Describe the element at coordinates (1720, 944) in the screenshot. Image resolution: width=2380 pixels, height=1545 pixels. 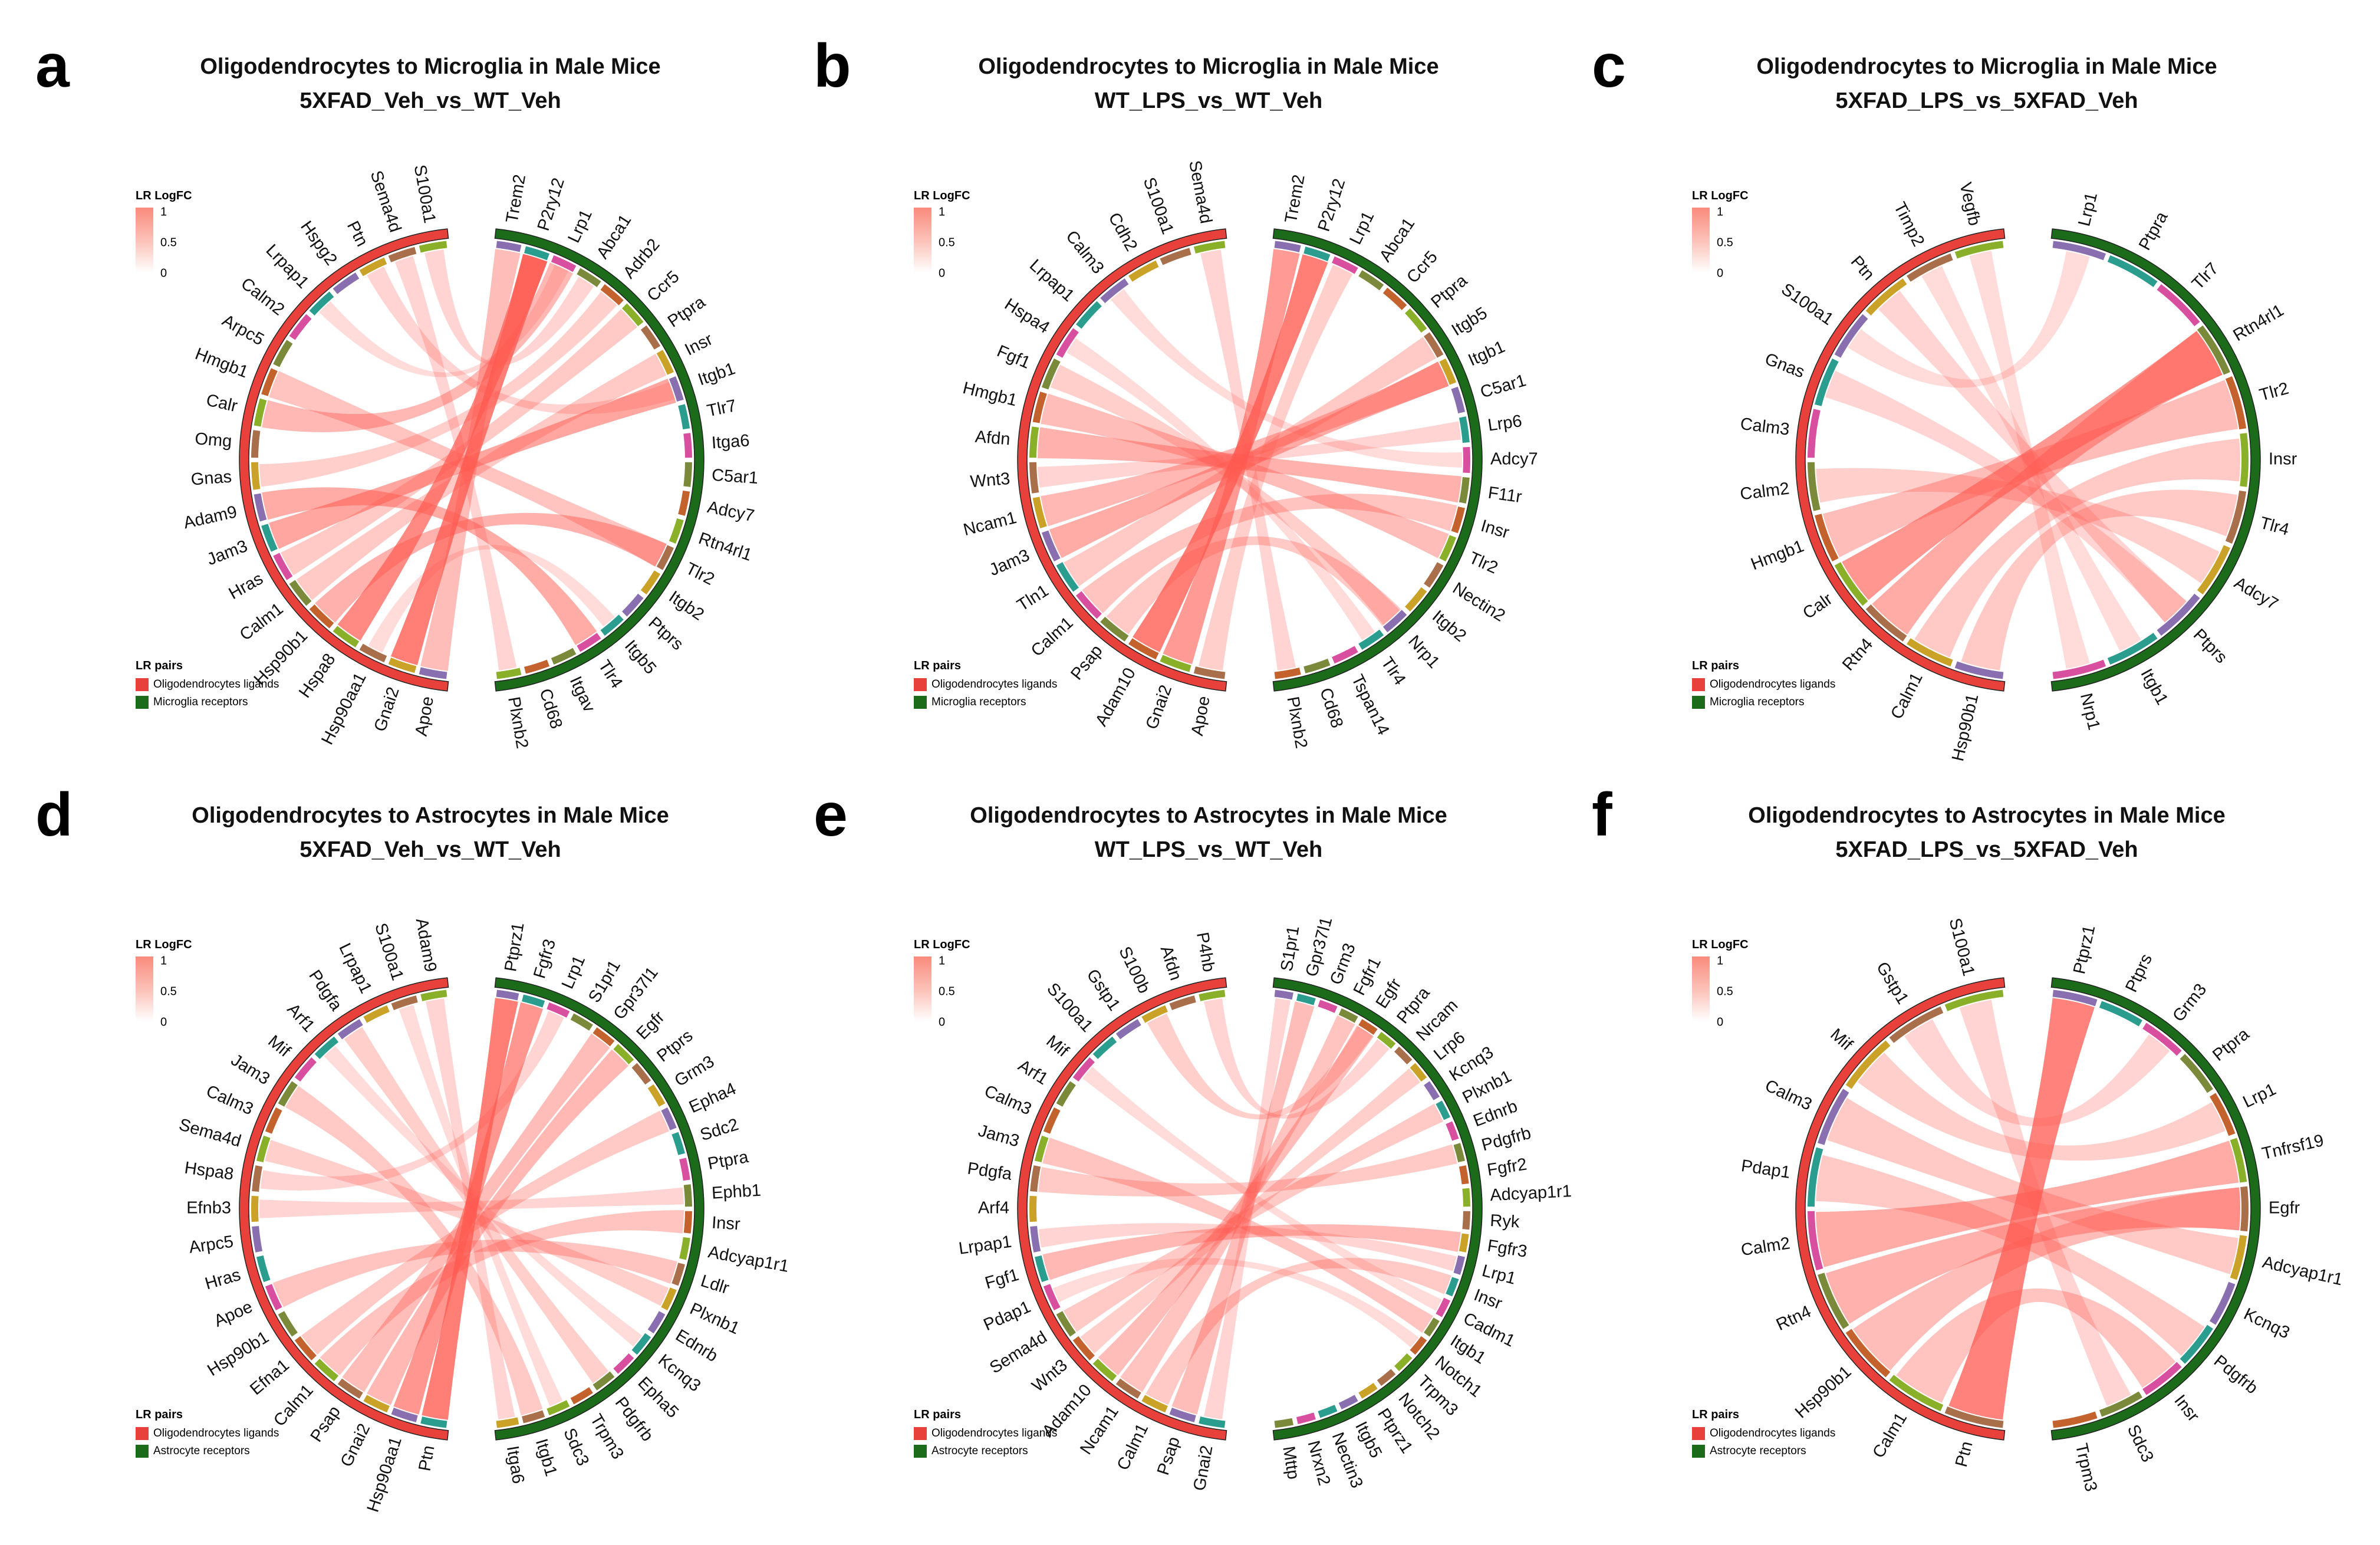
I see `logfc-legend-title: LR LogFC` at that location.